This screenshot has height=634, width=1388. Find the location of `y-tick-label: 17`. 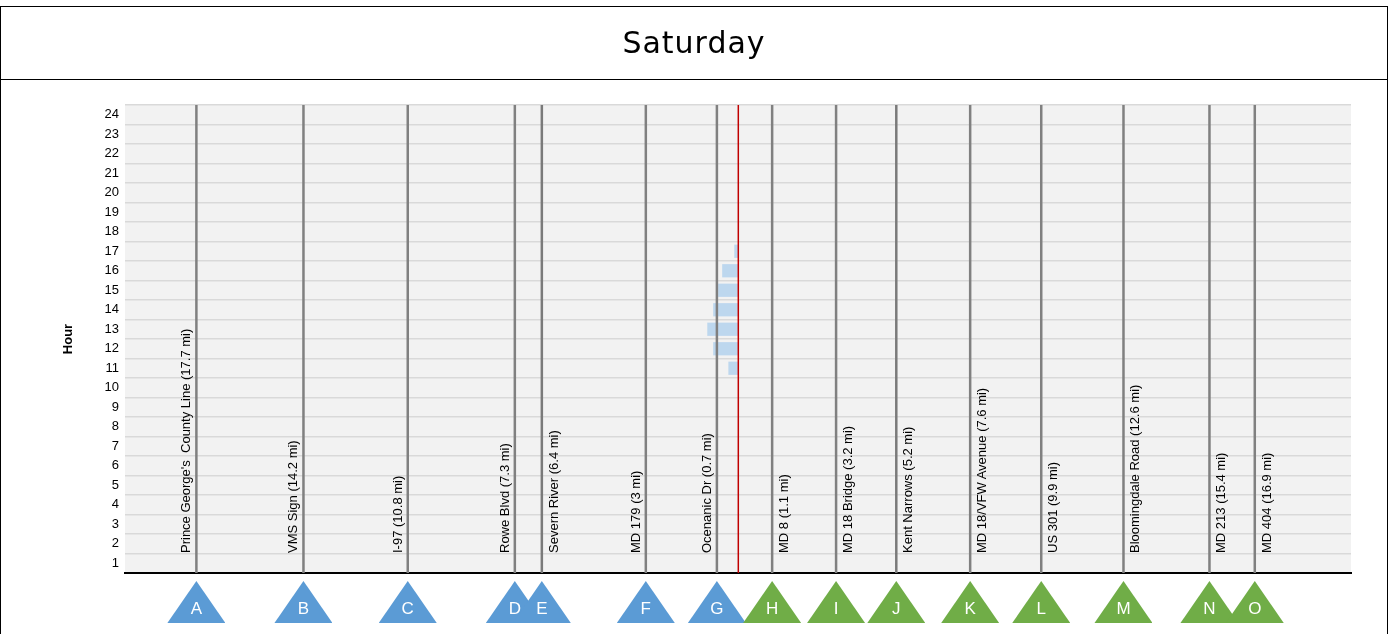

y-tick-label: 17 is located at coordinates (111, 250).